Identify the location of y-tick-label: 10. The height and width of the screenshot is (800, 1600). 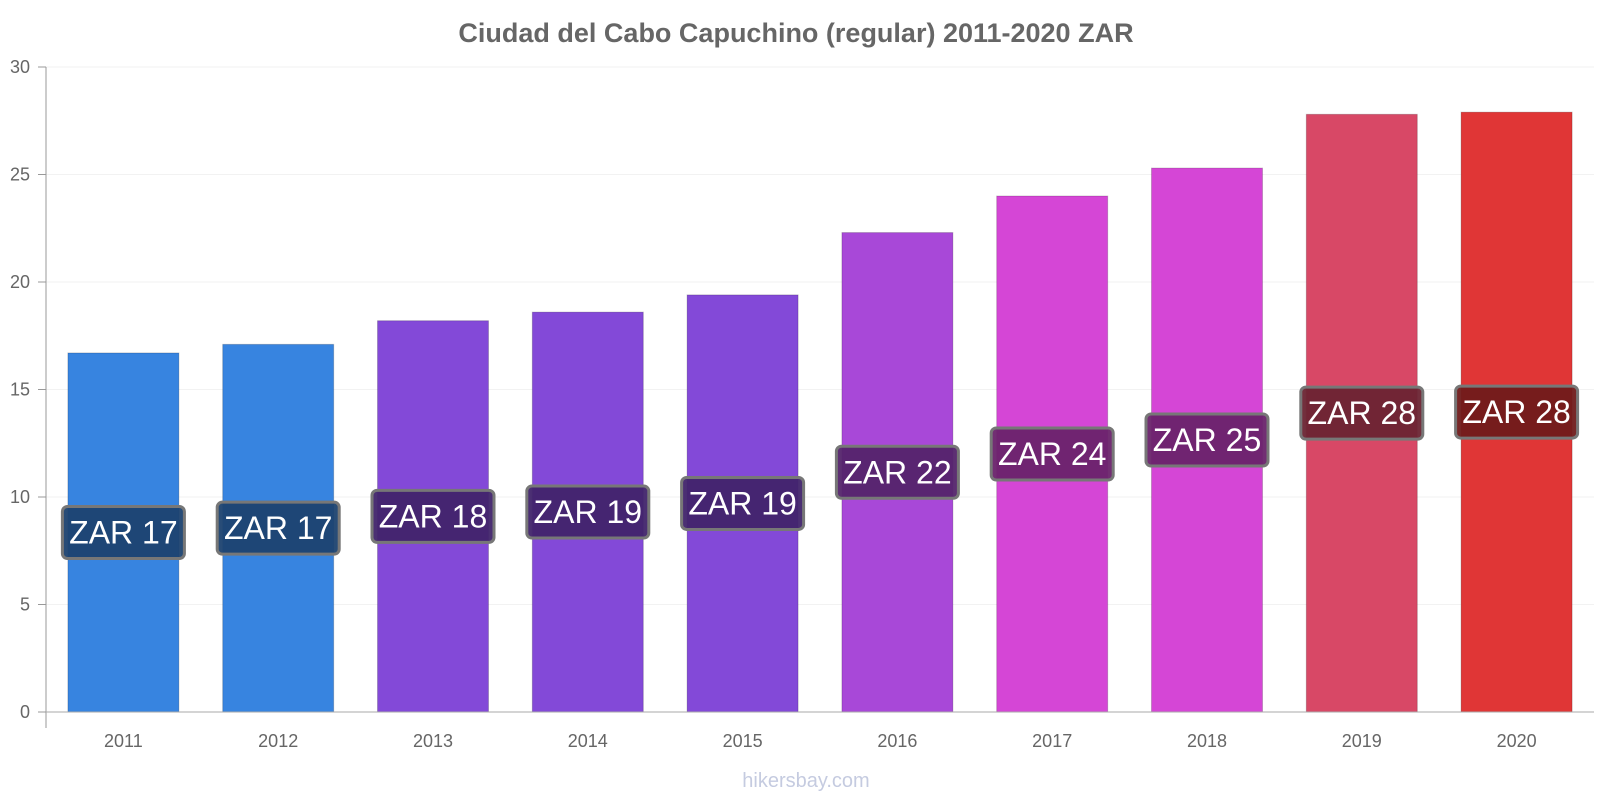
(20, 497).